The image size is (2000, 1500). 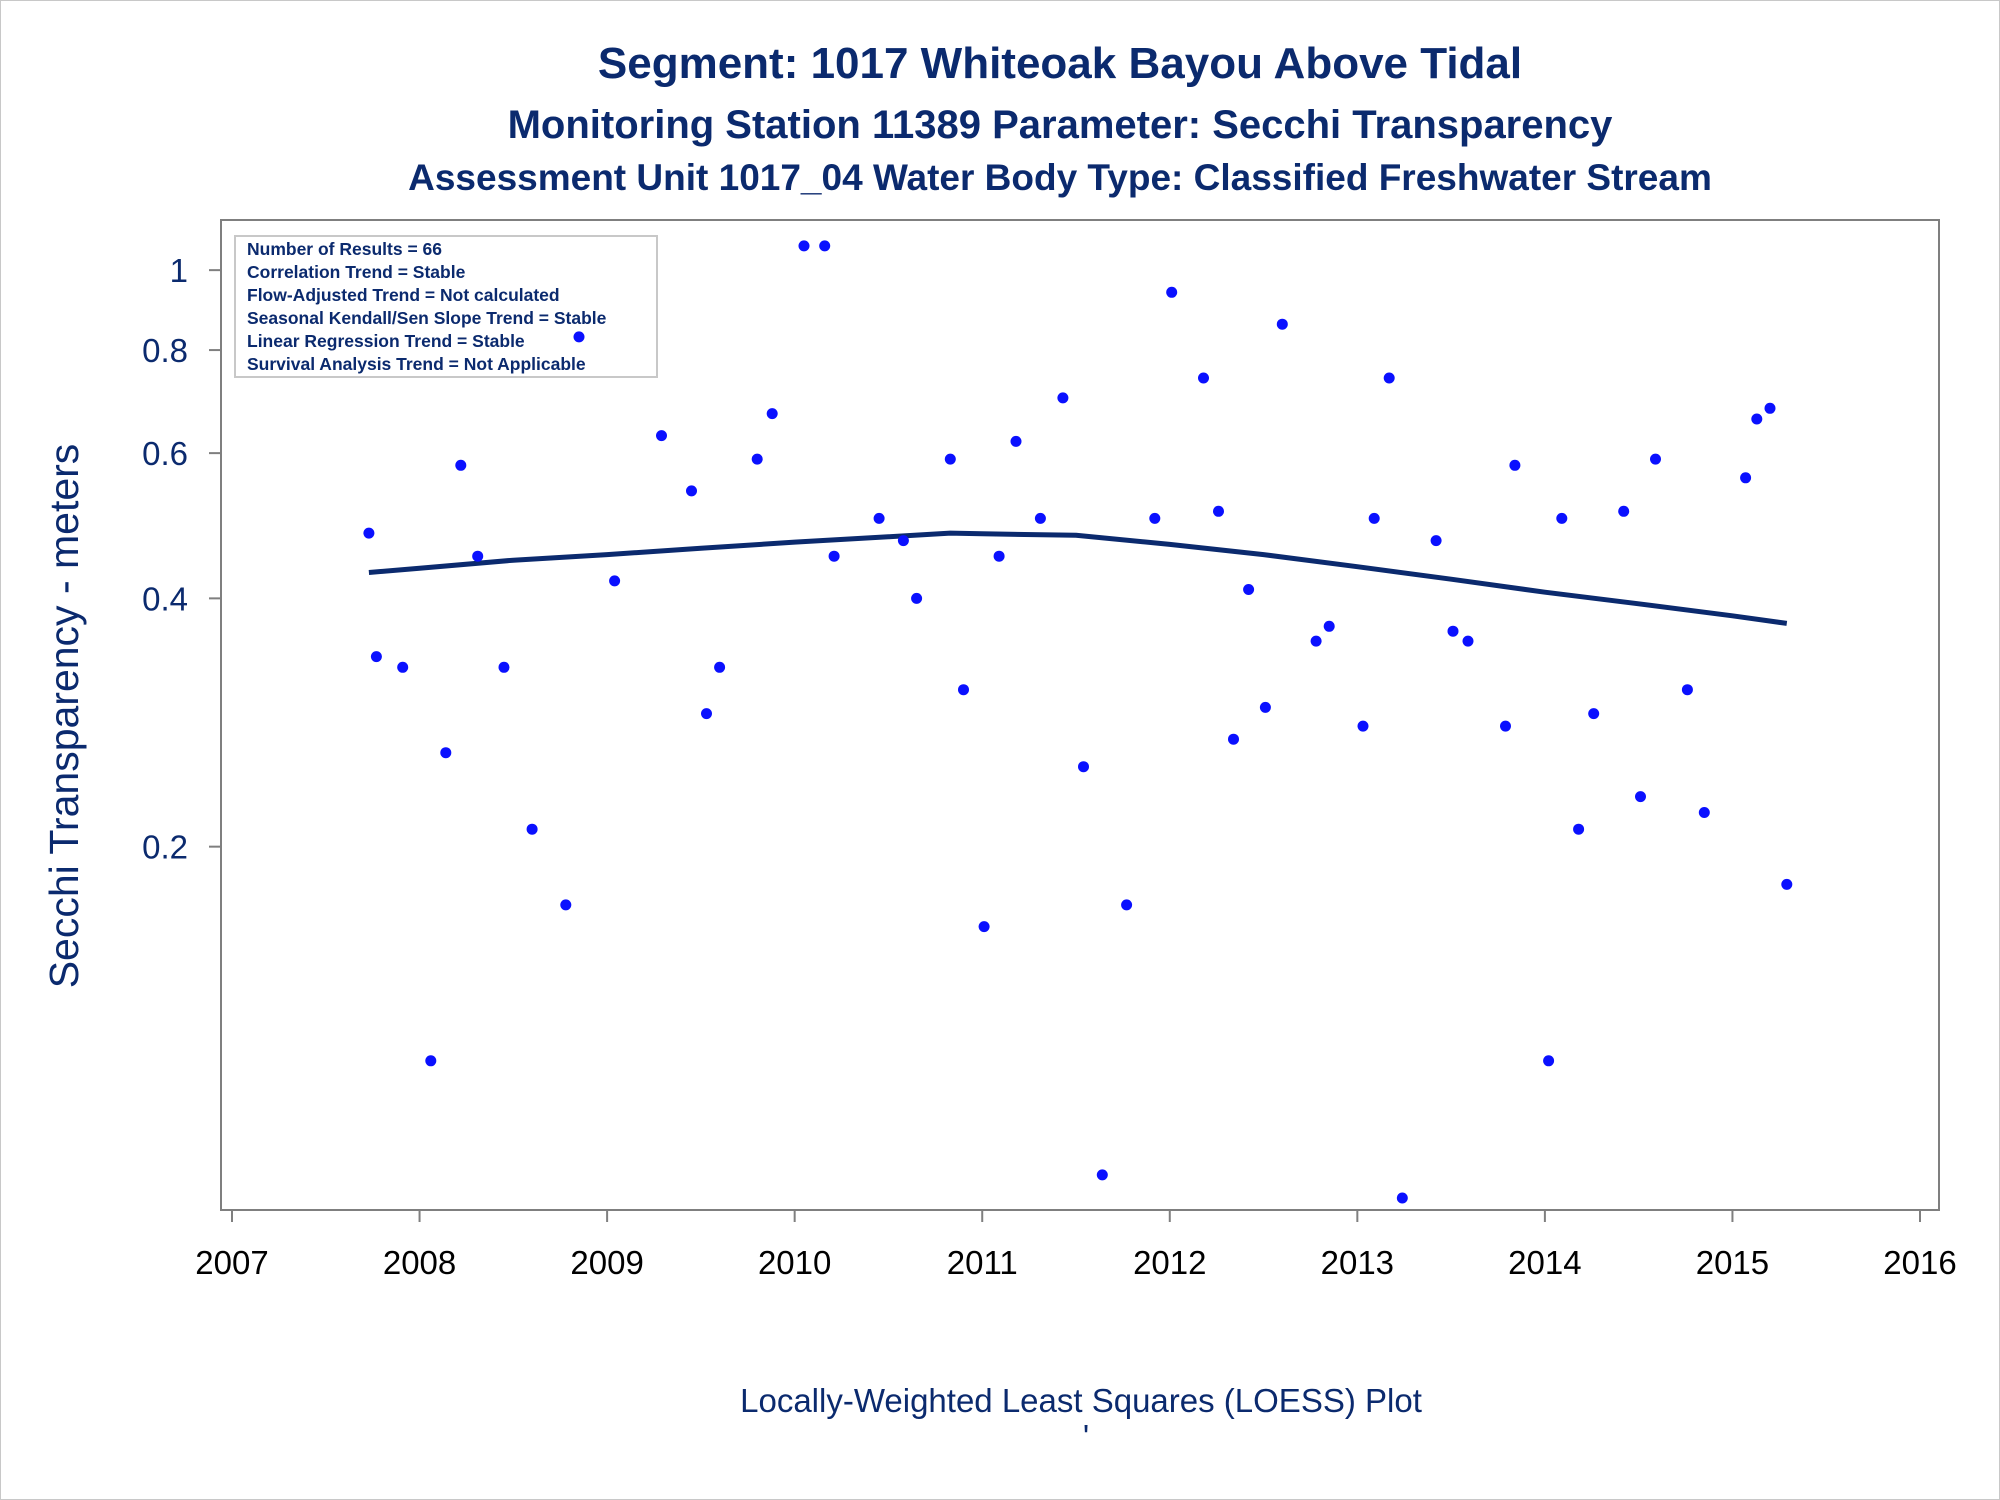 I want to click on y-tick-label: 0.6, so click(x=165, y=453).